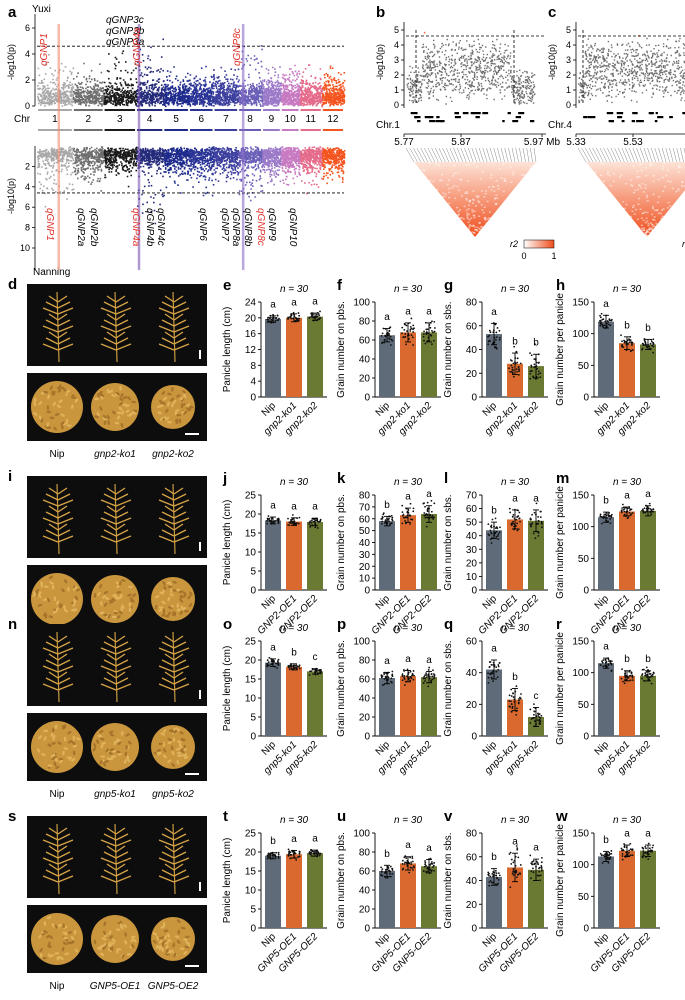 The width and height of the screenshot is (685, 1000). I want to click on y-tick-label: 60, so click(472, 509).